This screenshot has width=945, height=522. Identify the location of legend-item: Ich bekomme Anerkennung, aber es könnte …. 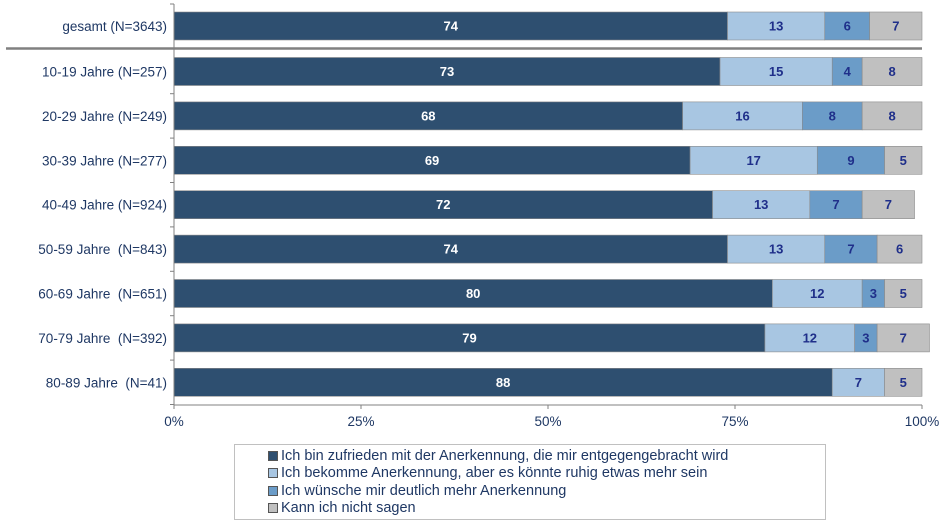
(546, 474).